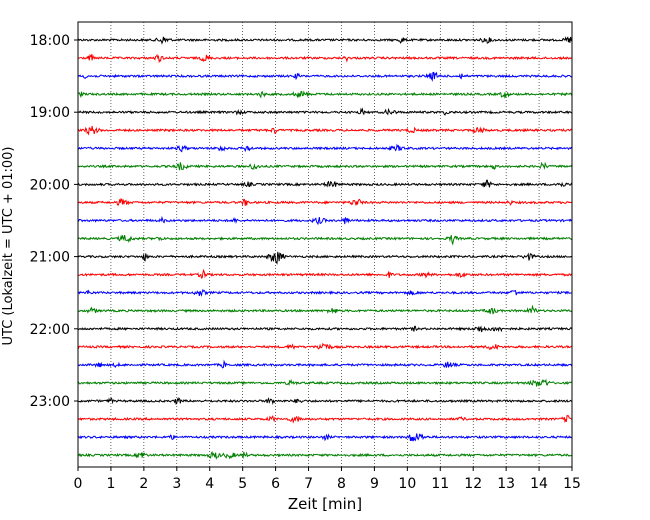 The height and width of the screenshot is (520, 650). Describe the element at coordinates (209, 484) in the screenshot. I see `x-tick-label: 4` at that location.